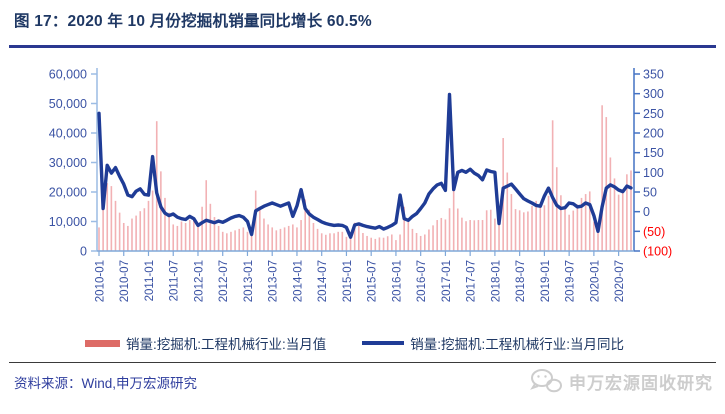  Describe the element at coordinates (653, 94) in the screenshot. I see `svg-text: 300` at that location.